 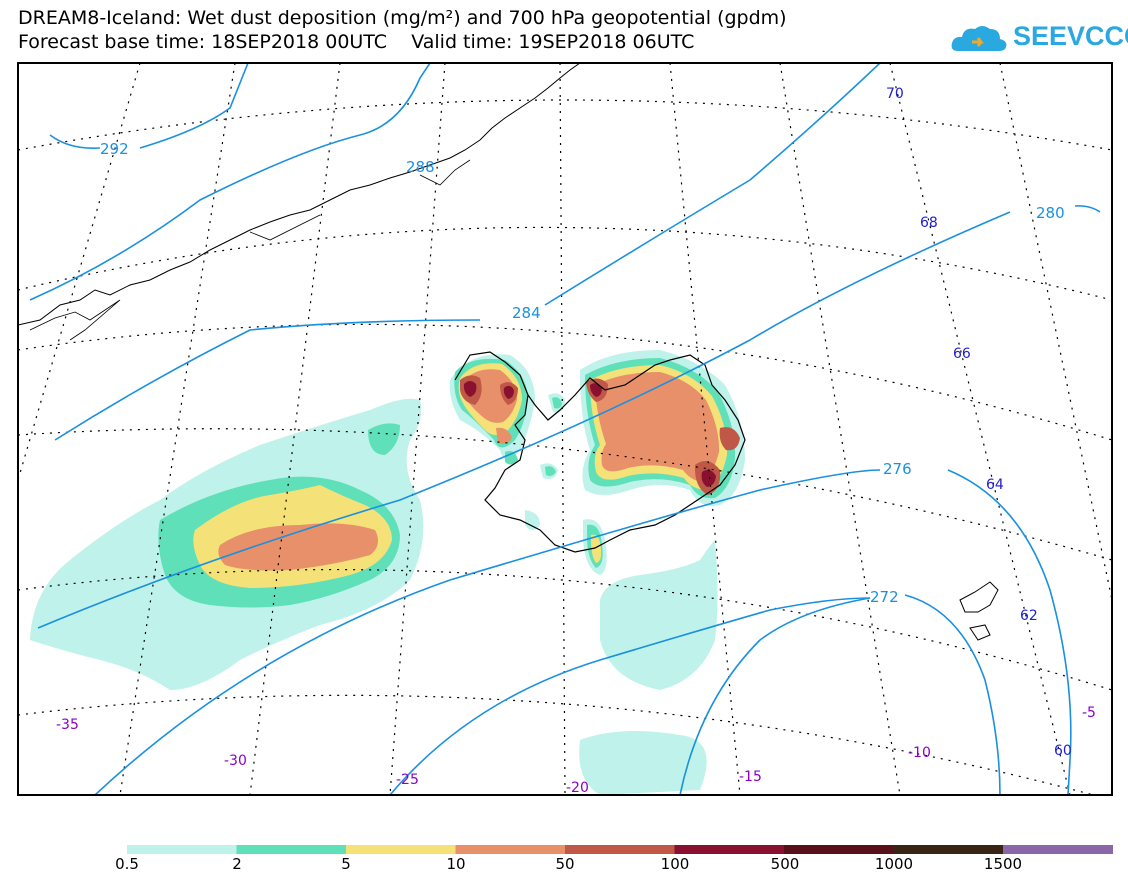 What do you see at coordinates (235, 761) in the screenshot?
I see `lon-label-30: -30` at bounding box center [235, 761].